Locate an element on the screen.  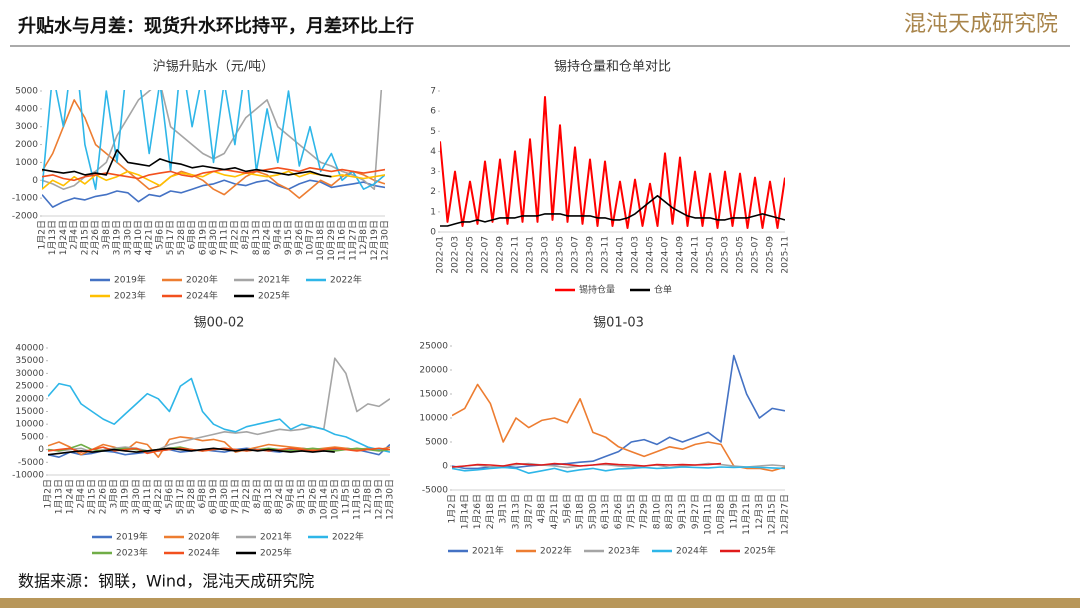
x-tick-label: 2025-07 is located at coordinates (756, 255).